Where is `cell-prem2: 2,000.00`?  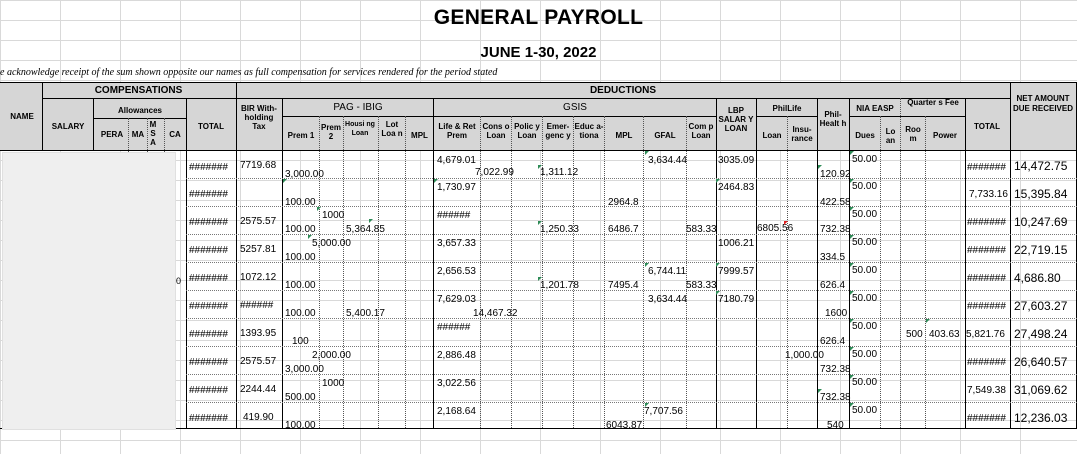
cell-prem2: 2,000.00 is located at coordinates (331, 355).